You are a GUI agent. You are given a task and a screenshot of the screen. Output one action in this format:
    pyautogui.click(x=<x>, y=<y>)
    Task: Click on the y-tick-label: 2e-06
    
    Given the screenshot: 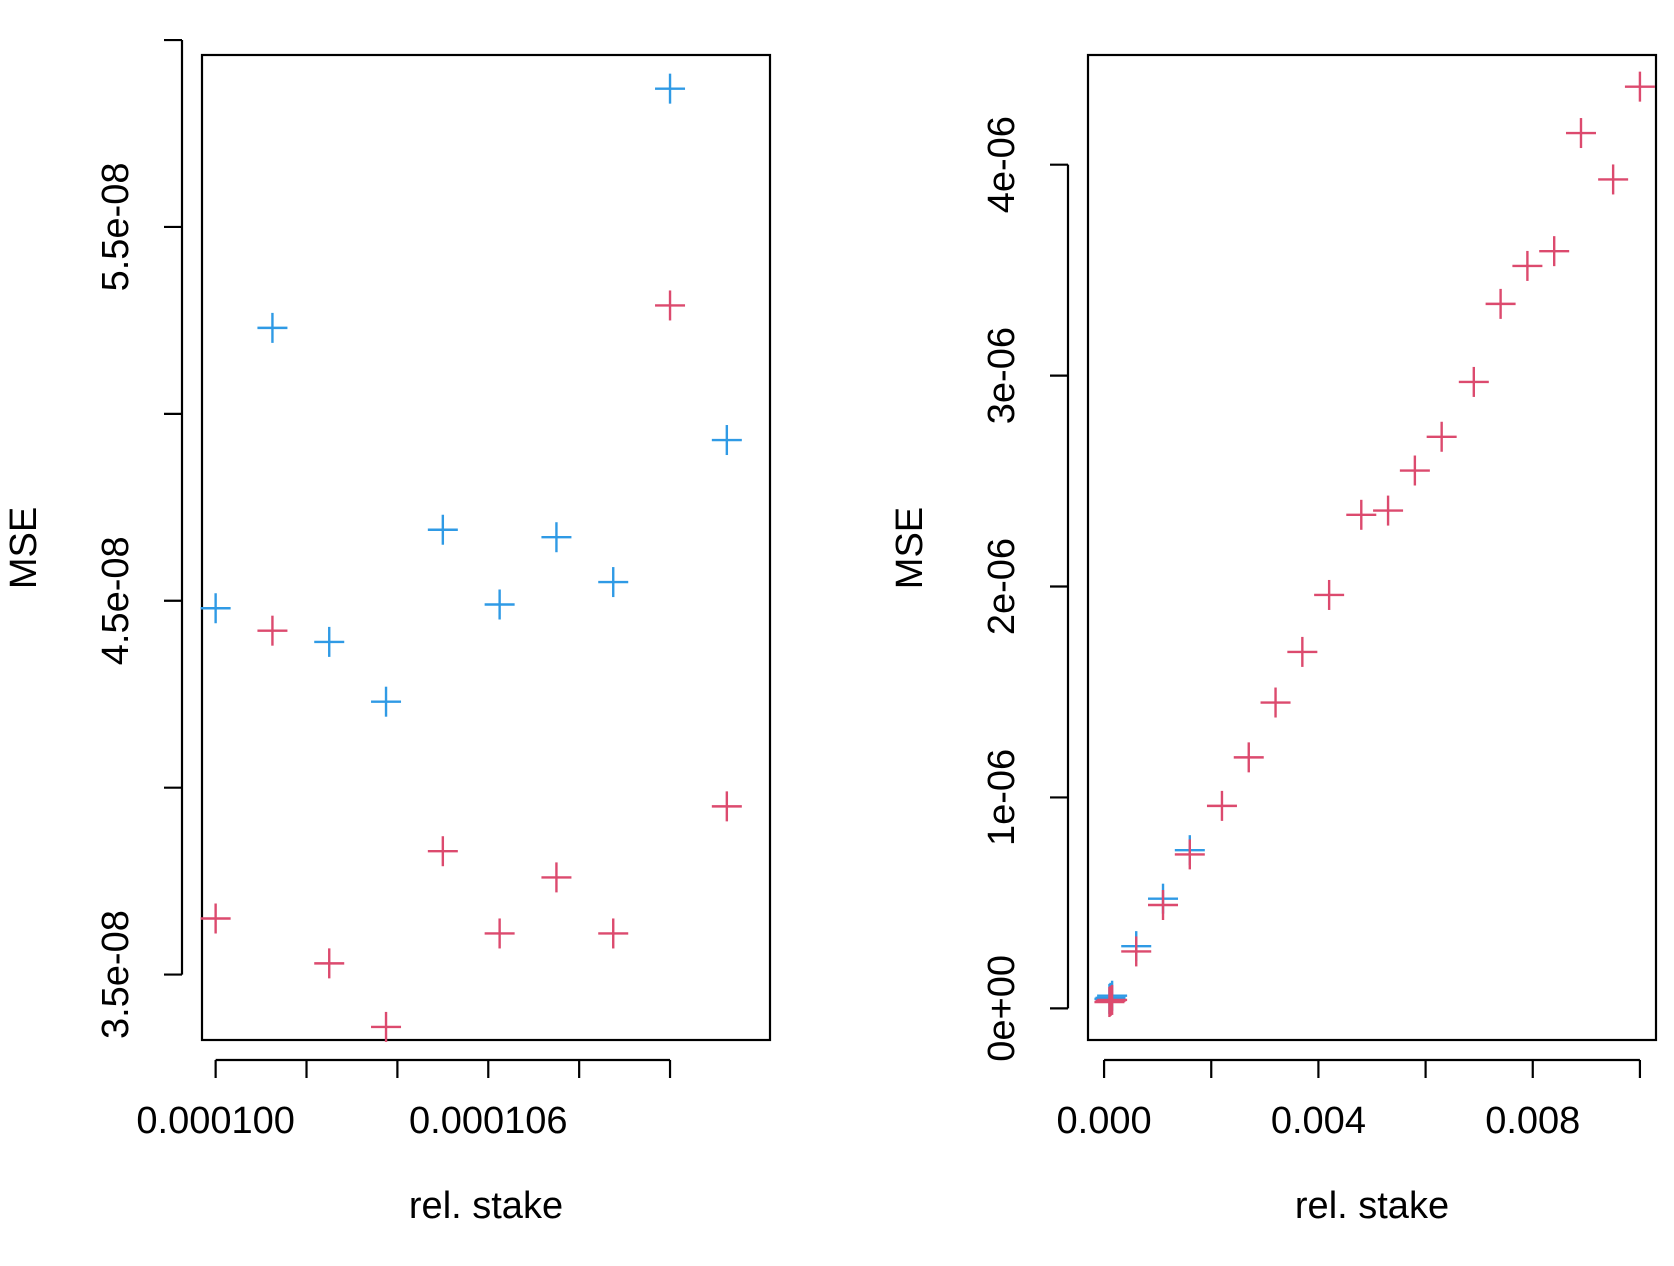 What is the action you would take?
    pyautogui.click(x=1002, y=586)
    